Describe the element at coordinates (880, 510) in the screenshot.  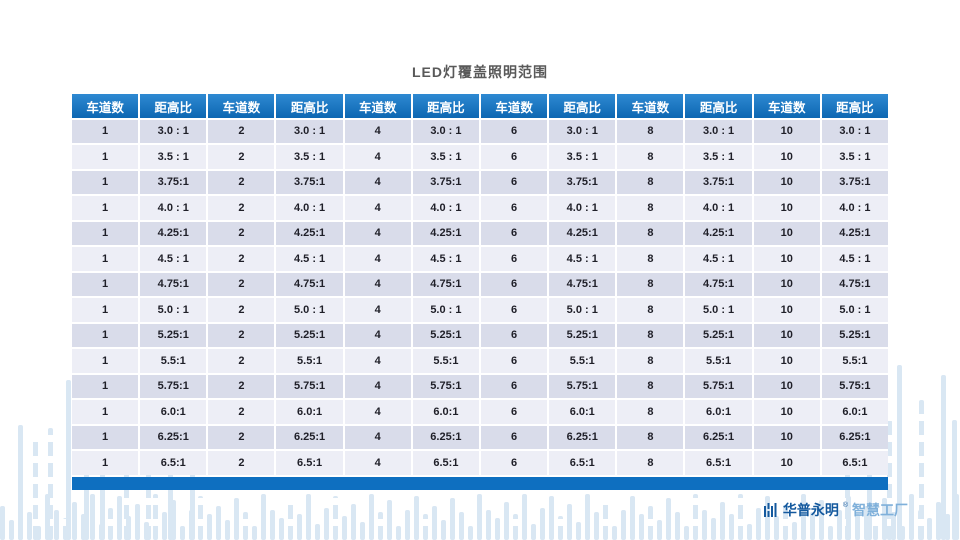
I see `brand-suffix: 智慧工厂` at that location.